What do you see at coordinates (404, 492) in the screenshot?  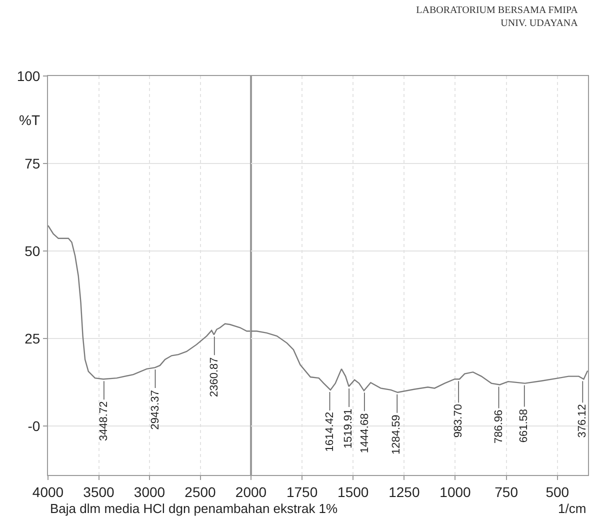 I see `x-tick-label: 1250` at bounding box center [404, 492].